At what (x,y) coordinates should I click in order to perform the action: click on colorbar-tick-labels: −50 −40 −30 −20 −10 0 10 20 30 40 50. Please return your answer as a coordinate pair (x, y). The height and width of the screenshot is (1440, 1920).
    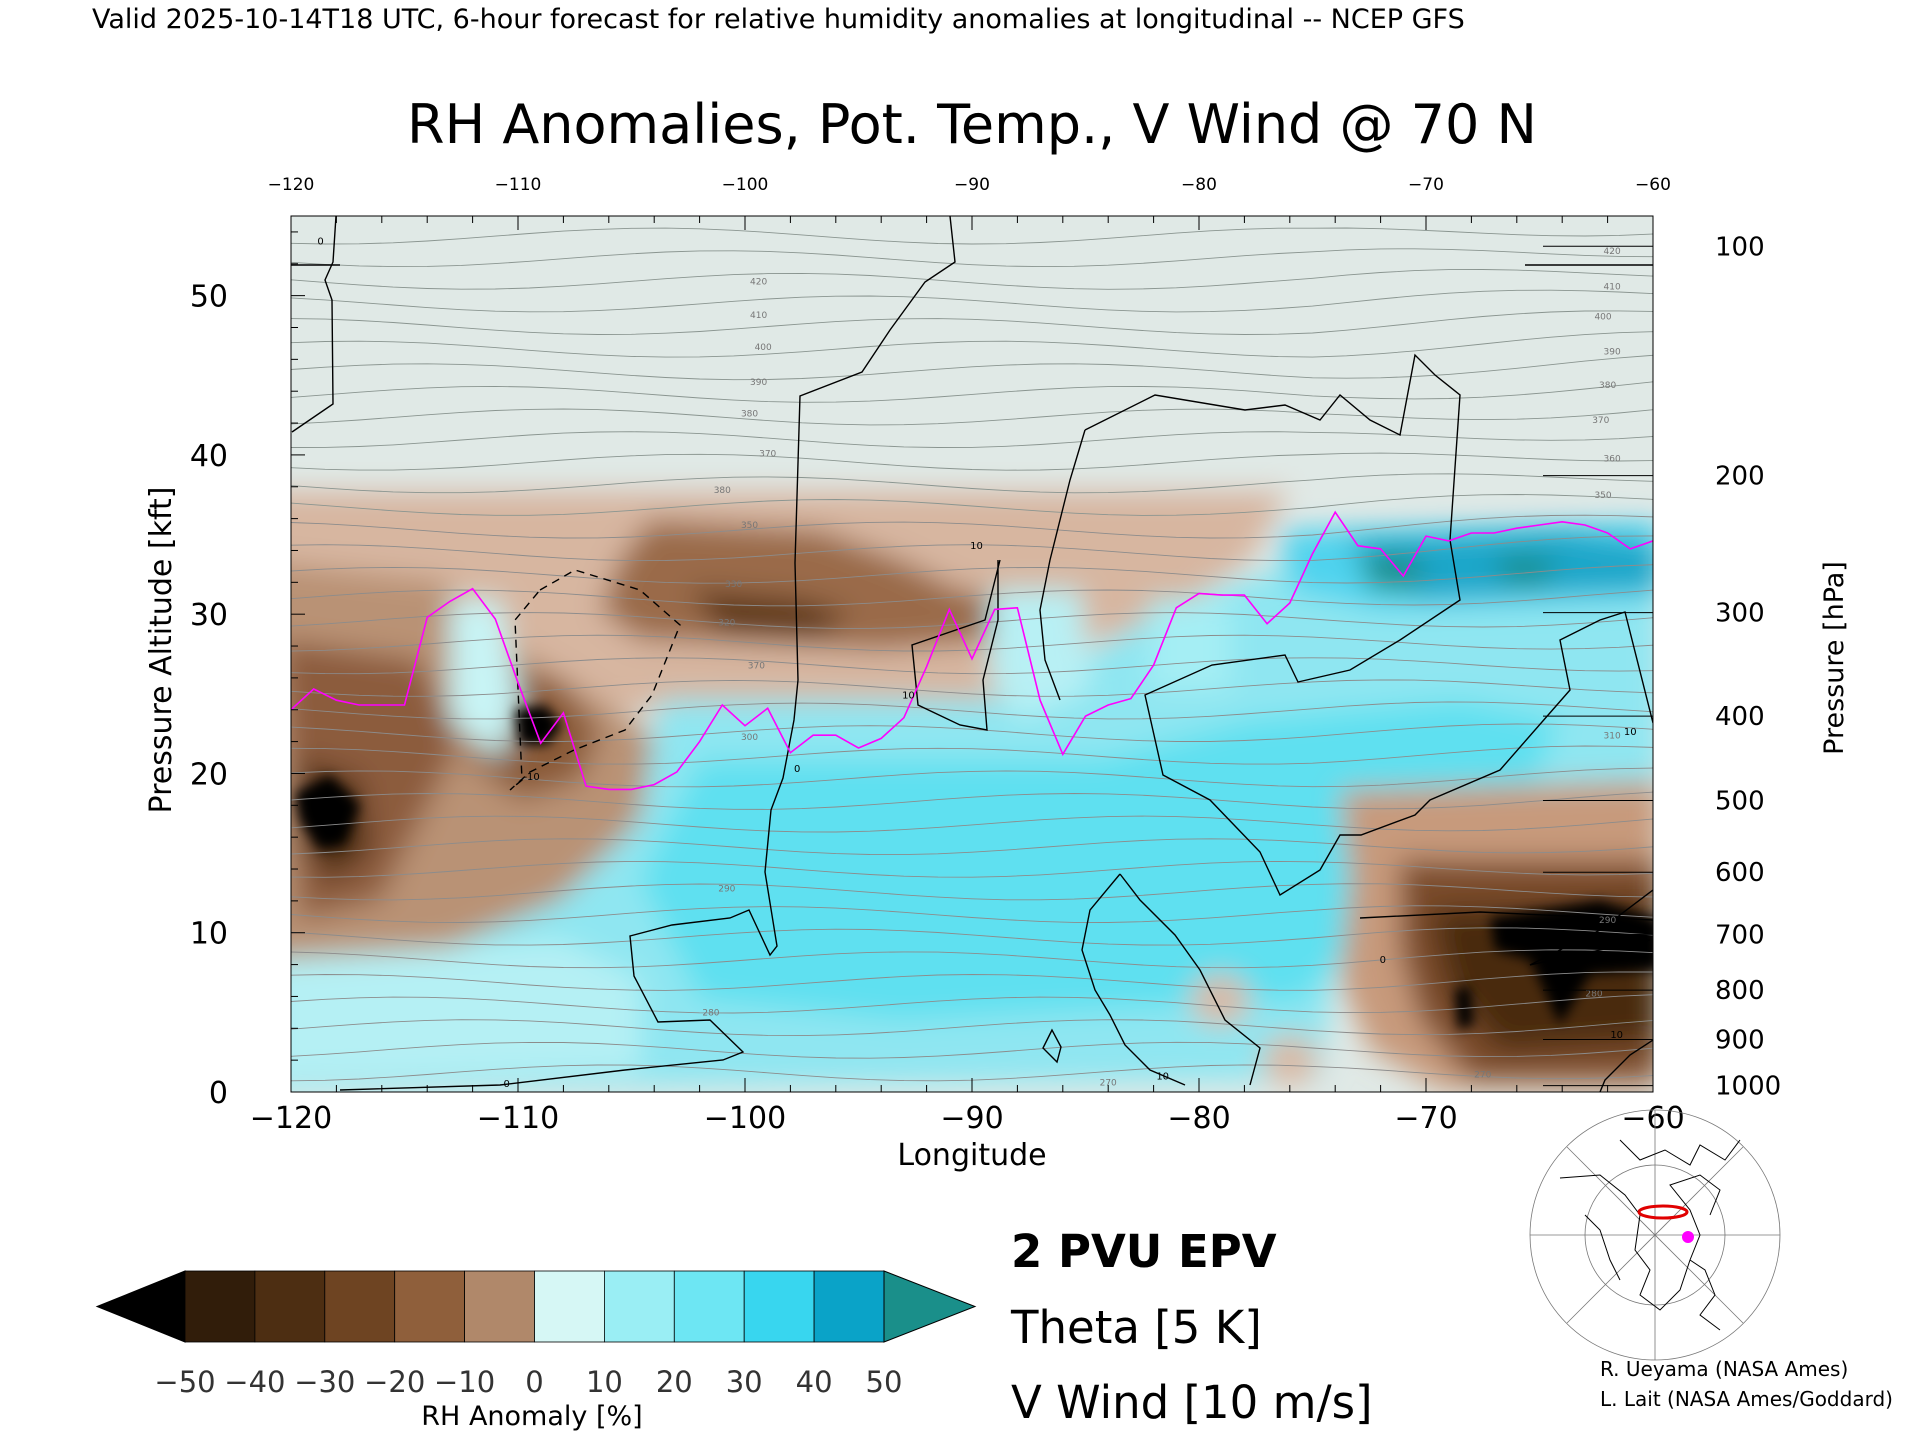
    Looking at the image, I should click on (528, 1382).